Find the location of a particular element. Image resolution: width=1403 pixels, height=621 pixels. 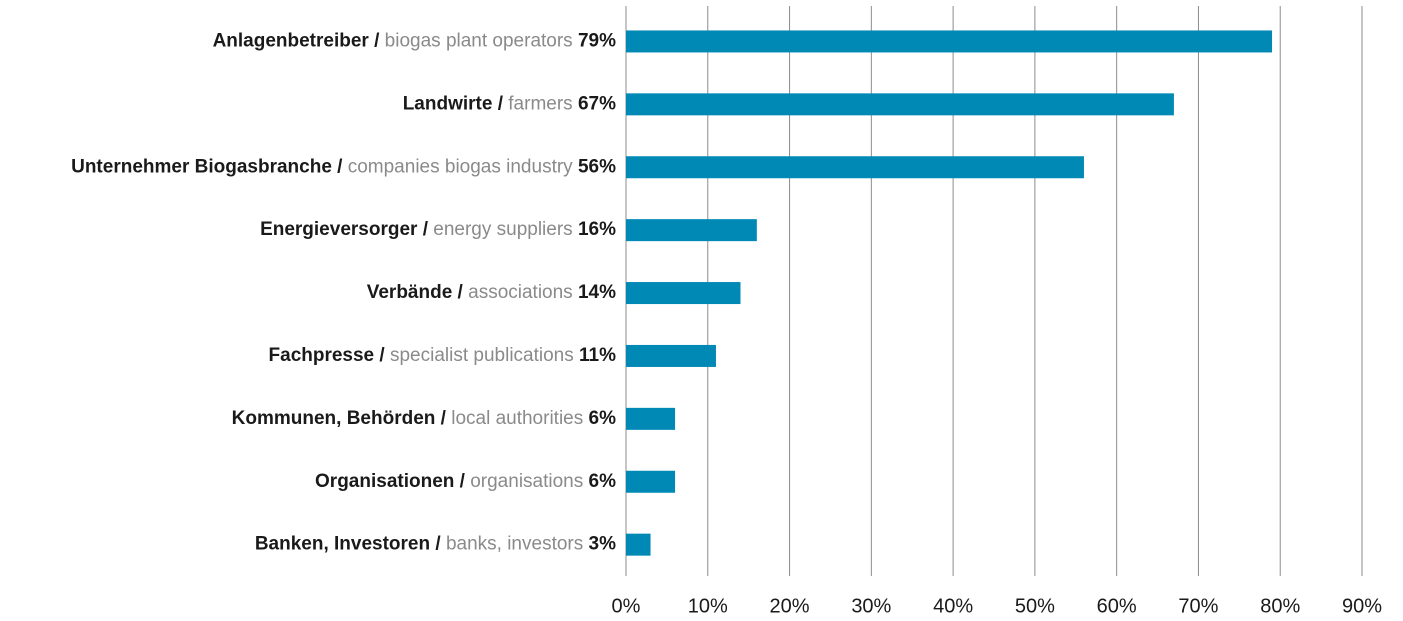

category-label: Energieversorger / energy suppliers 16% is located at coordinates (438, 229).